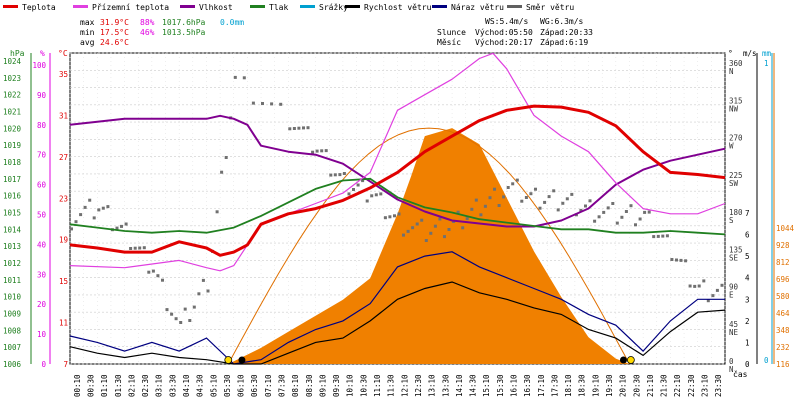 The width and height of the screenshot is (800, 400). What do you see at coordinates (677, 385) in the screenshot?
I see `x-tick-label: 22:10` at bounding box center [677, 385].